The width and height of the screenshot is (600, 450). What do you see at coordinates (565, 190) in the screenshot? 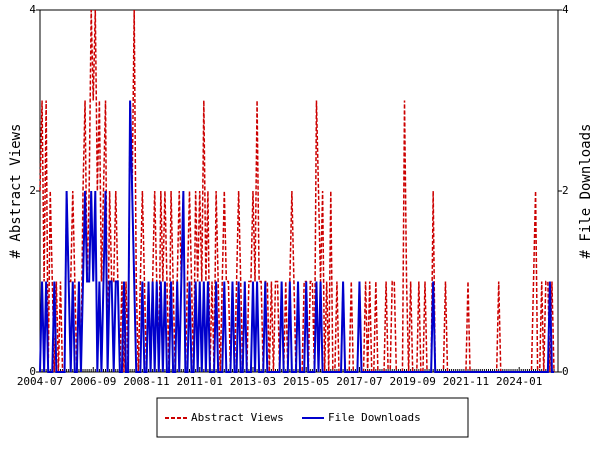
I see `y2-tick-label: 2` at bounding box center [565, 190].